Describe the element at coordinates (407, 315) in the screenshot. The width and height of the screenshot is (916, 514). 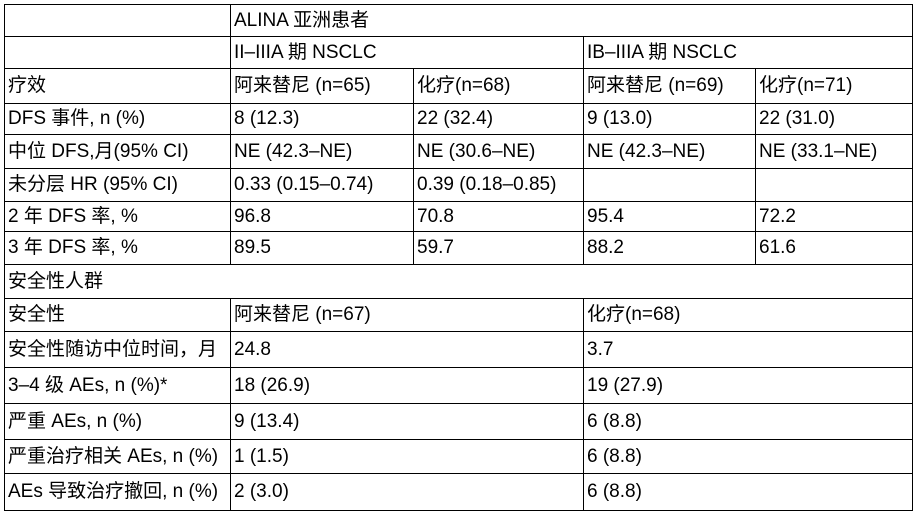
I see `header-cell: 阿来替尼 (n=67)` at that location.